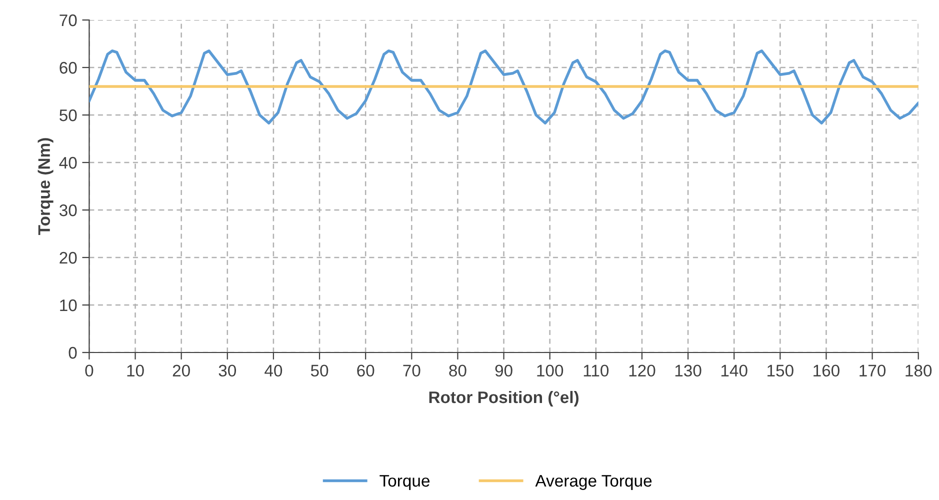  I want to click on x-tick-label: 140, so click(734, 370).